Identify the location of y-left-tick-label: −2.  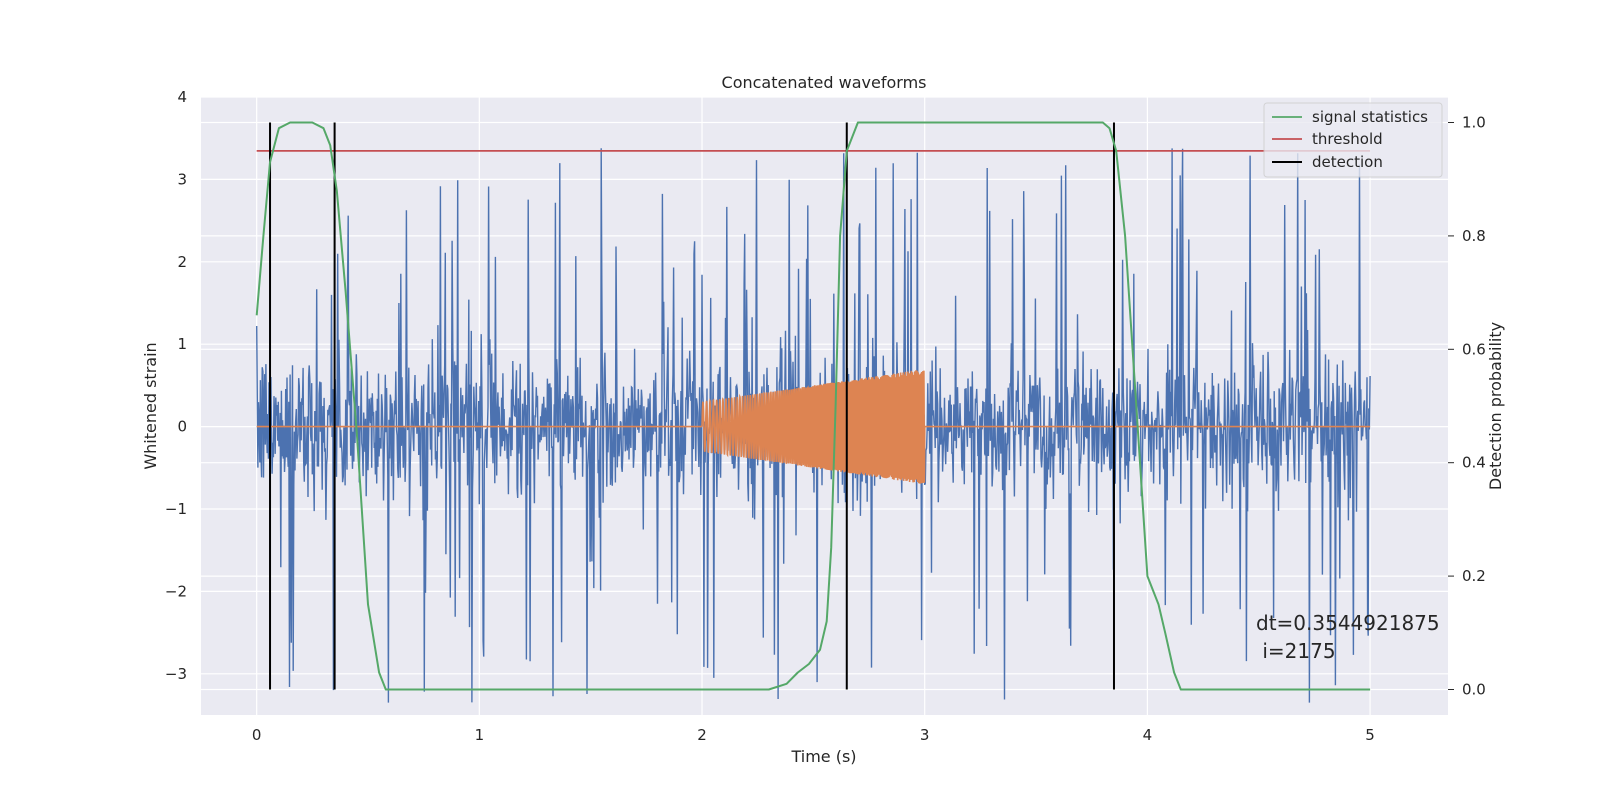
(176, 591).